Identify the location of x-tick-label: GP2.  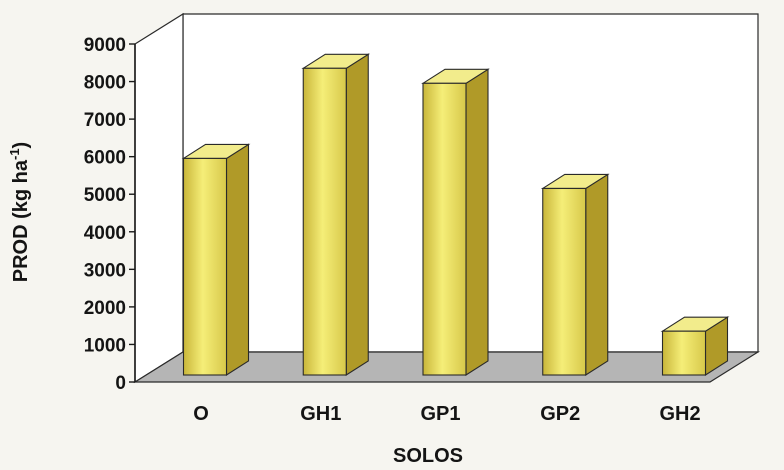
(560, 414).